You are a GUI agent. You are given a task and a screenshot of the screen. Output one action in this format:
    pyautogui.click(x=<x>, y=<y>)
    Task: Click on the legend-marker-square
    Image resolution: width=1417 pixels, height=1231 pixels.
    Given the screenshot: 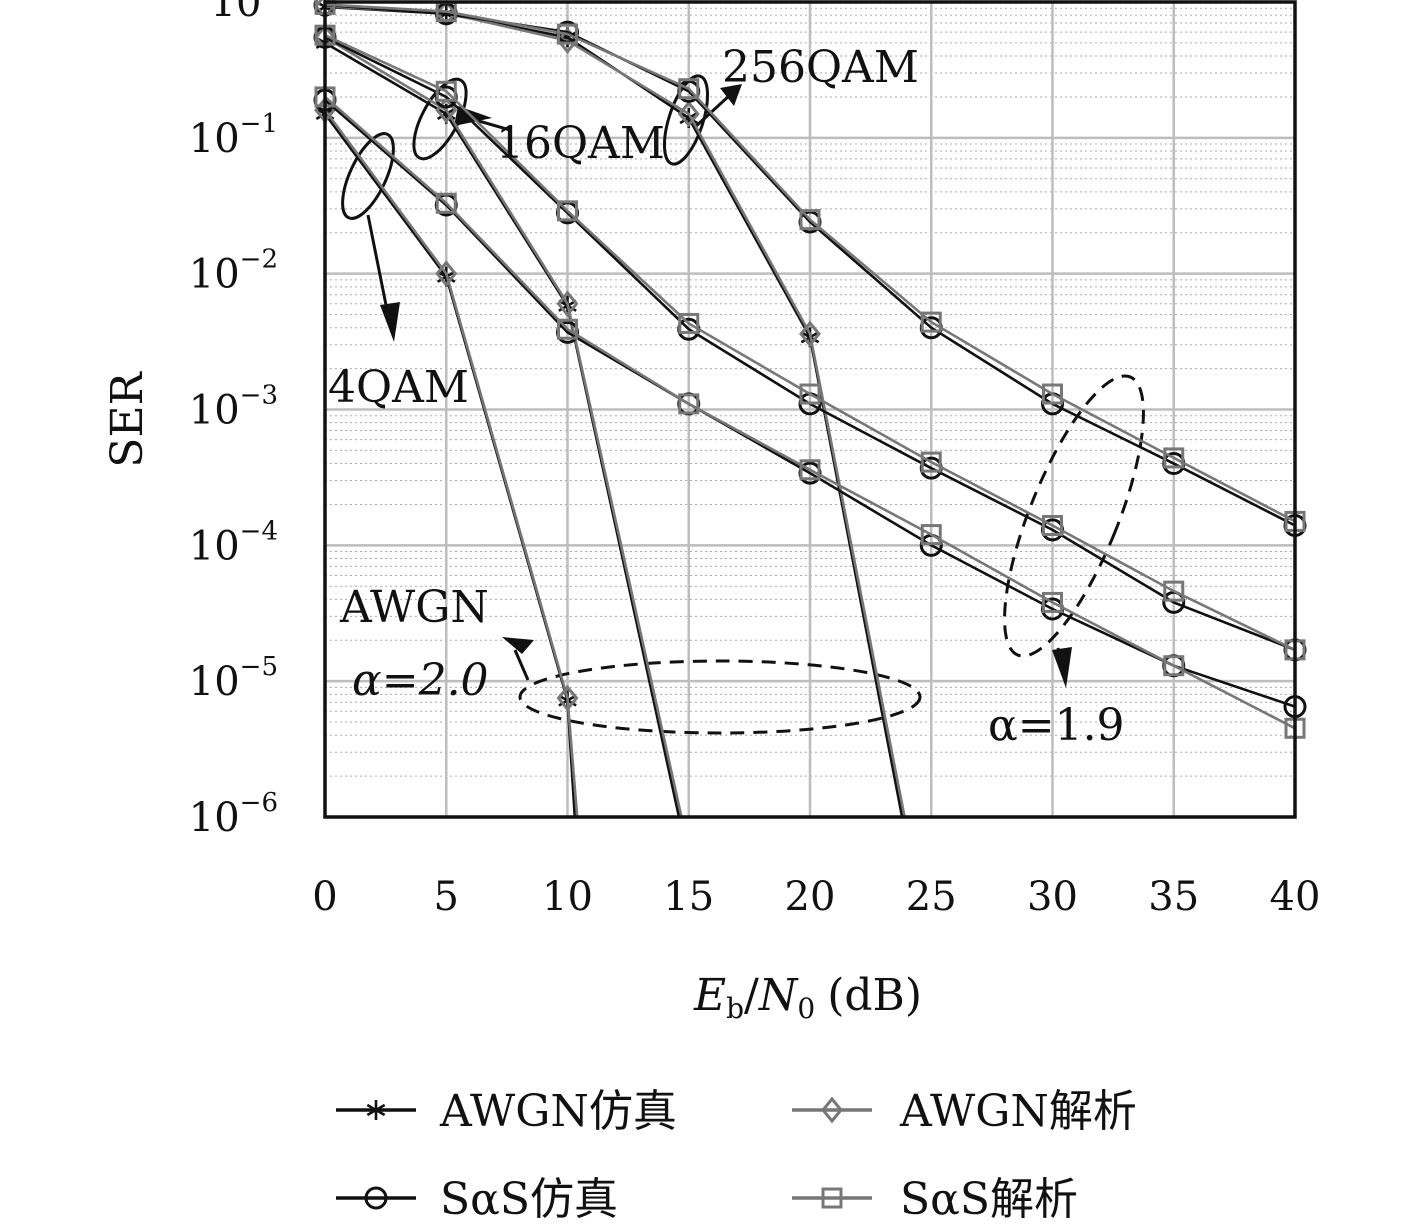 What is the action you would take?
    pyautogui.click(x=832, y=1198)
    